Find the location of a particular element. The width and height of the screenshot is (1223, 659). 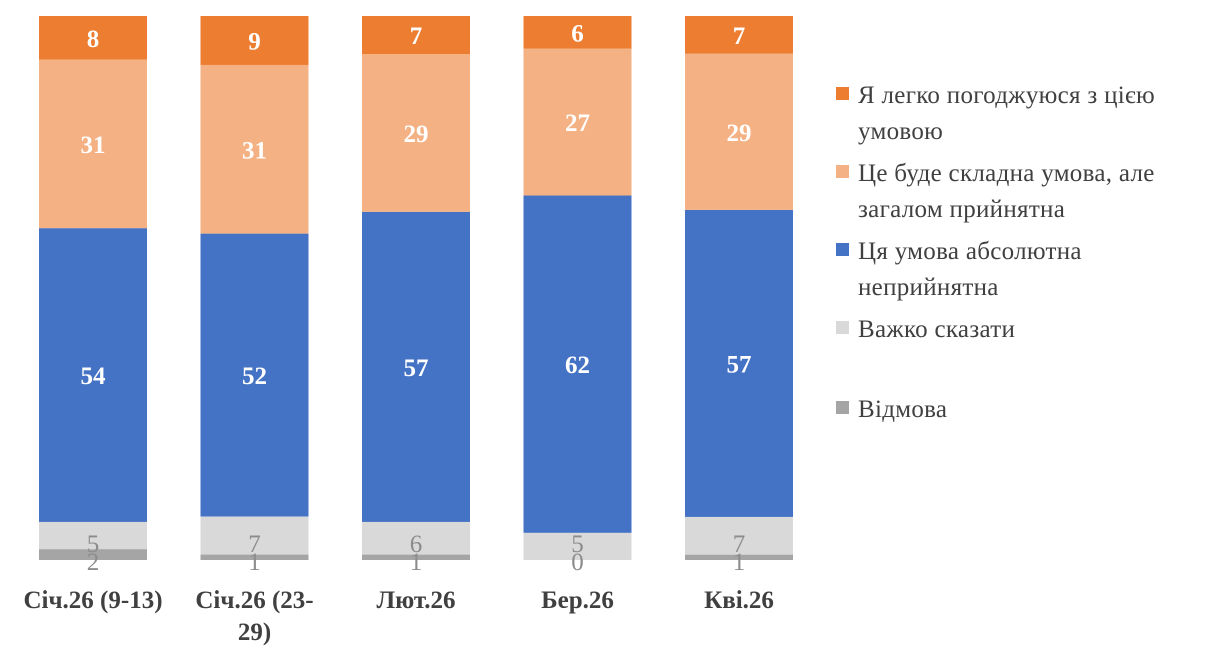

data-label: 8 is located at coordinates (93, 39).